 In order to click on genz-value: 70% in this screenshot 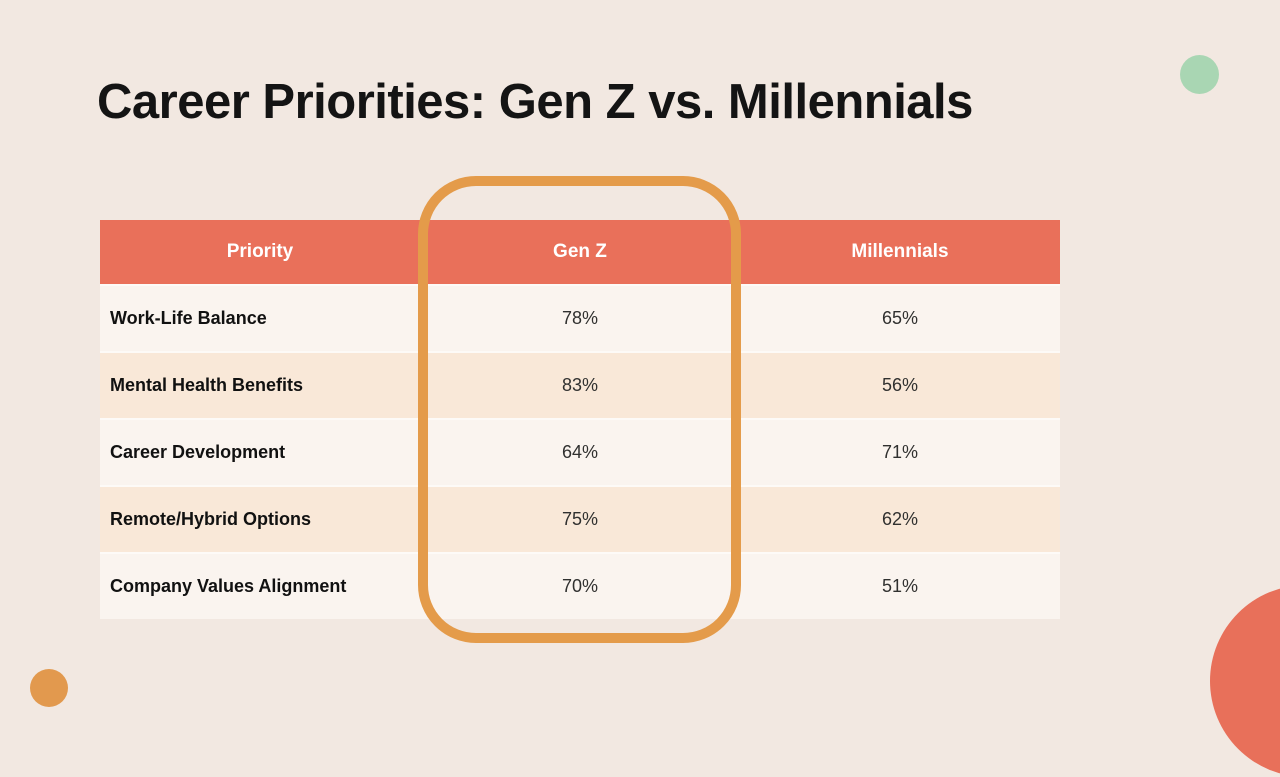, I will do `click(579, 586)`.